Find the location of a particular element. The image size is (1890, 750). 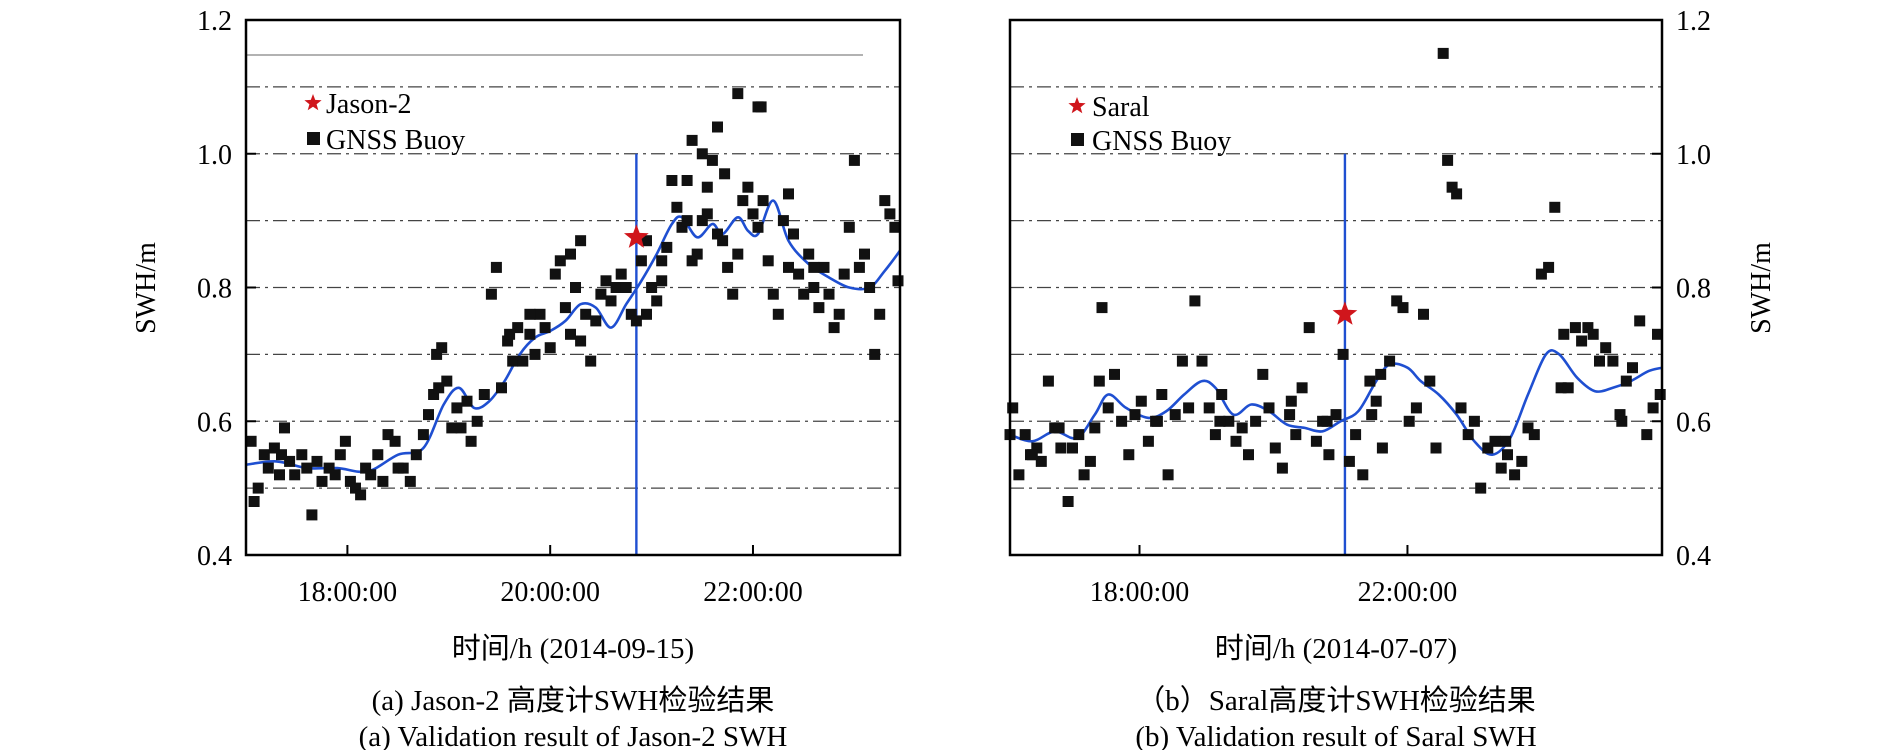

chart-b-y-tick-label-3: 1.0 is located at coordinates (1693, 155).